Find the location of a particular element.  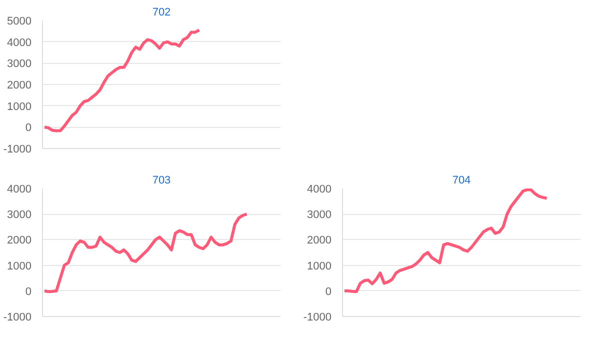

chart-title: 704 is located at coordinates (461, 180).